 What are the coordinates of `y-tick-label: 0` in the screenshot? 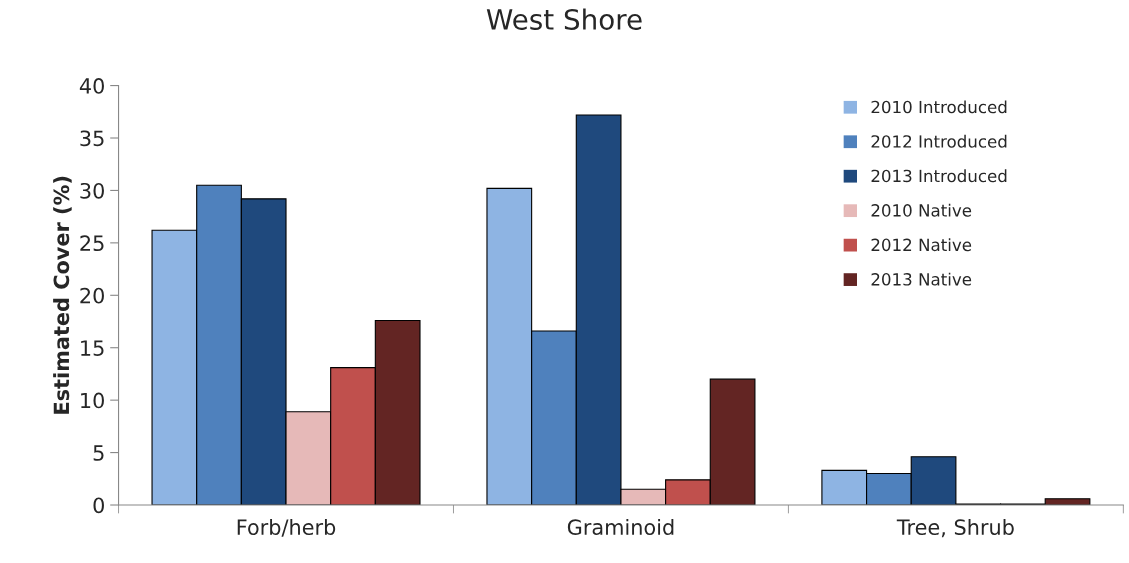 It's located at (98, 505).